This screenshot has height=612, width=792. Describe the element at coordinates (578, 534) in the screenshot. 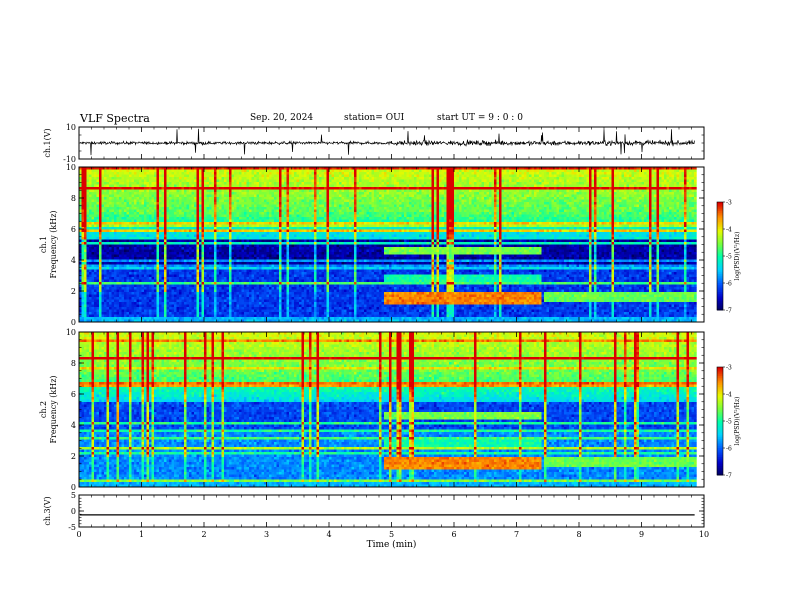

I see `x-tick-label: 8` at that location.